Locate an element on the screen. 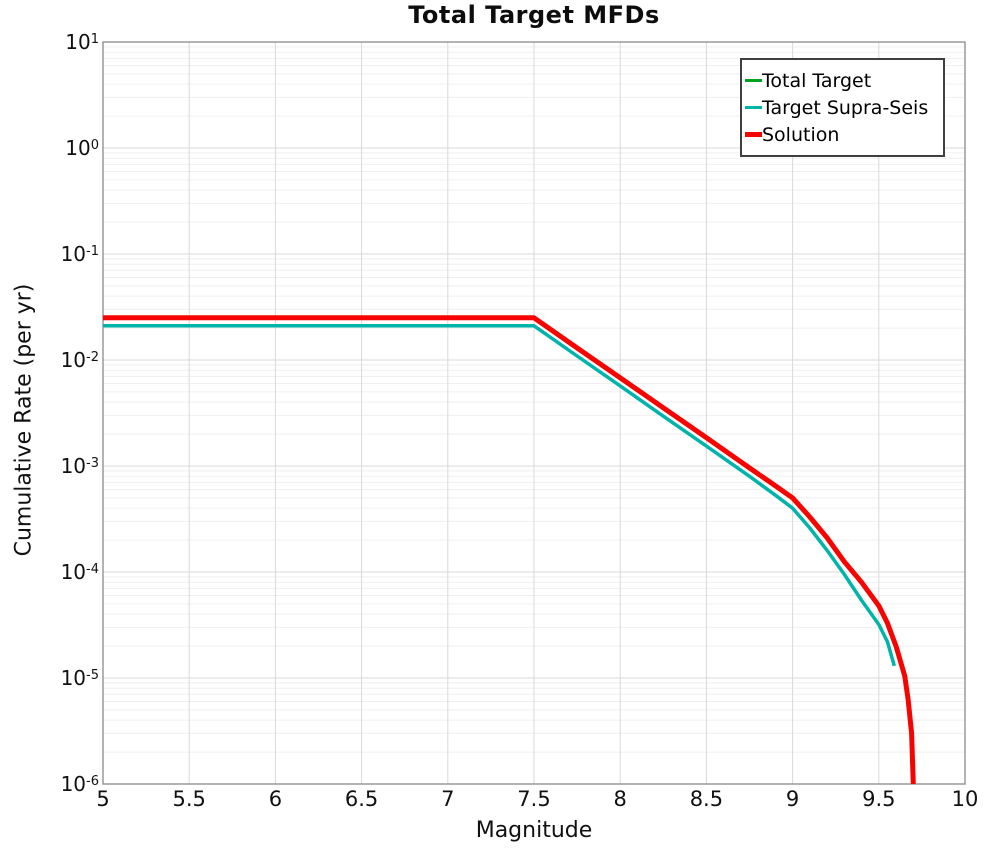 The width and height of the screenshot is (1000, 850). legend-item: Target Supra-Seis is located at coordinates (843, 107).